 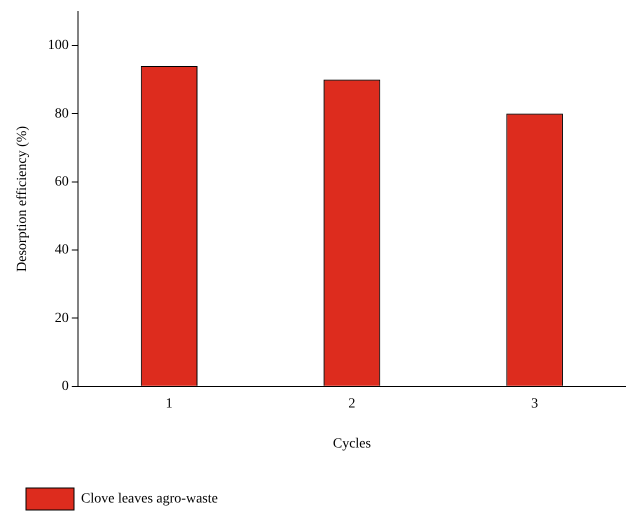 I want to click on y-tick-label: 100, so click(x=58, y=46).